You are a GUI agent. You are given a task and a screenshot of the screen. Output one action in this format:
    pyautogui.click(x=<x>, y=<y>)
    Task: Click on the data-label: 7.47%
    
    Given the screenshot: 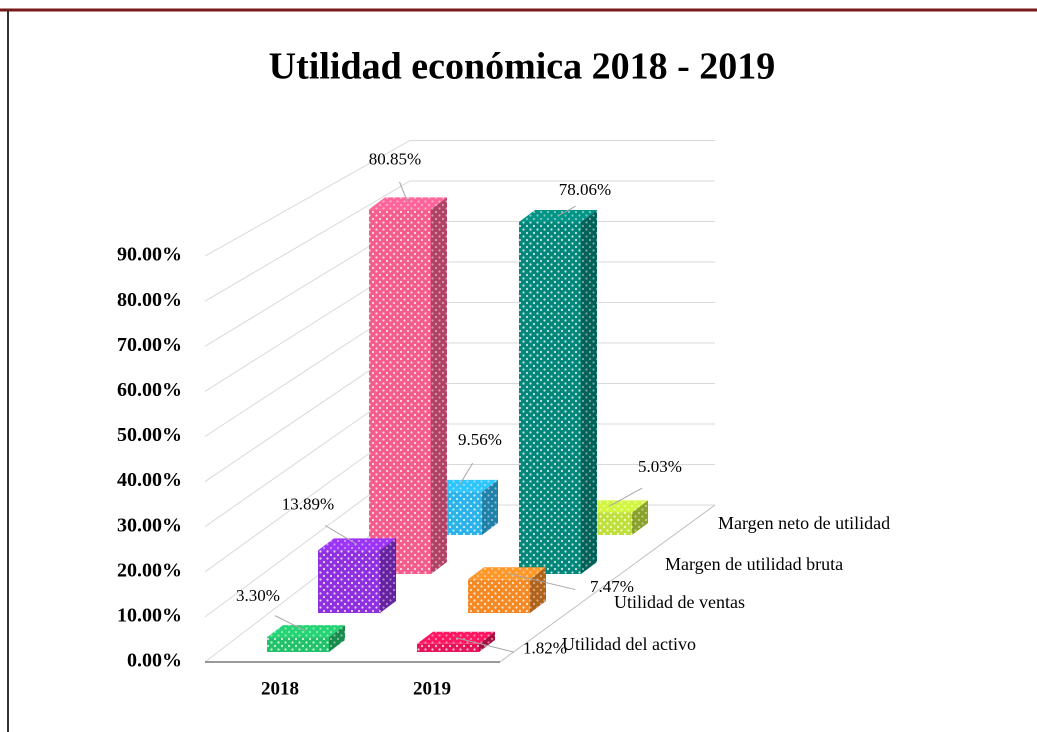 What is the action you would take?
    pyautogui.click(x=612, y=586)
    